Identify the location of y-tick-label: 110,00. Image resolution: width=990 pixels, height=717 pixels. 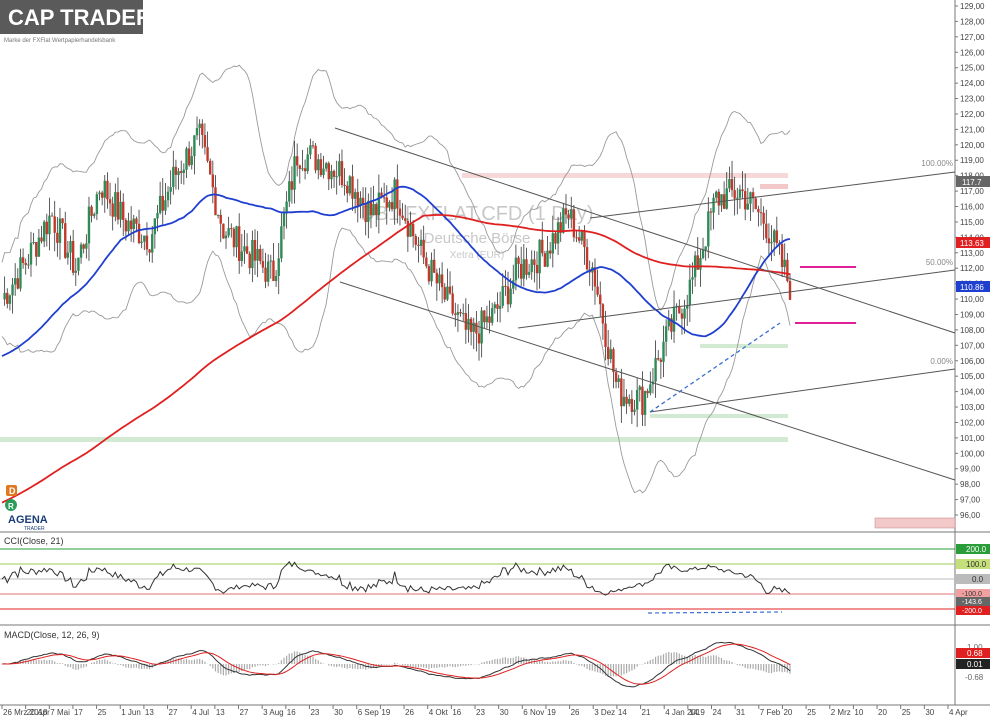
(972, 299).